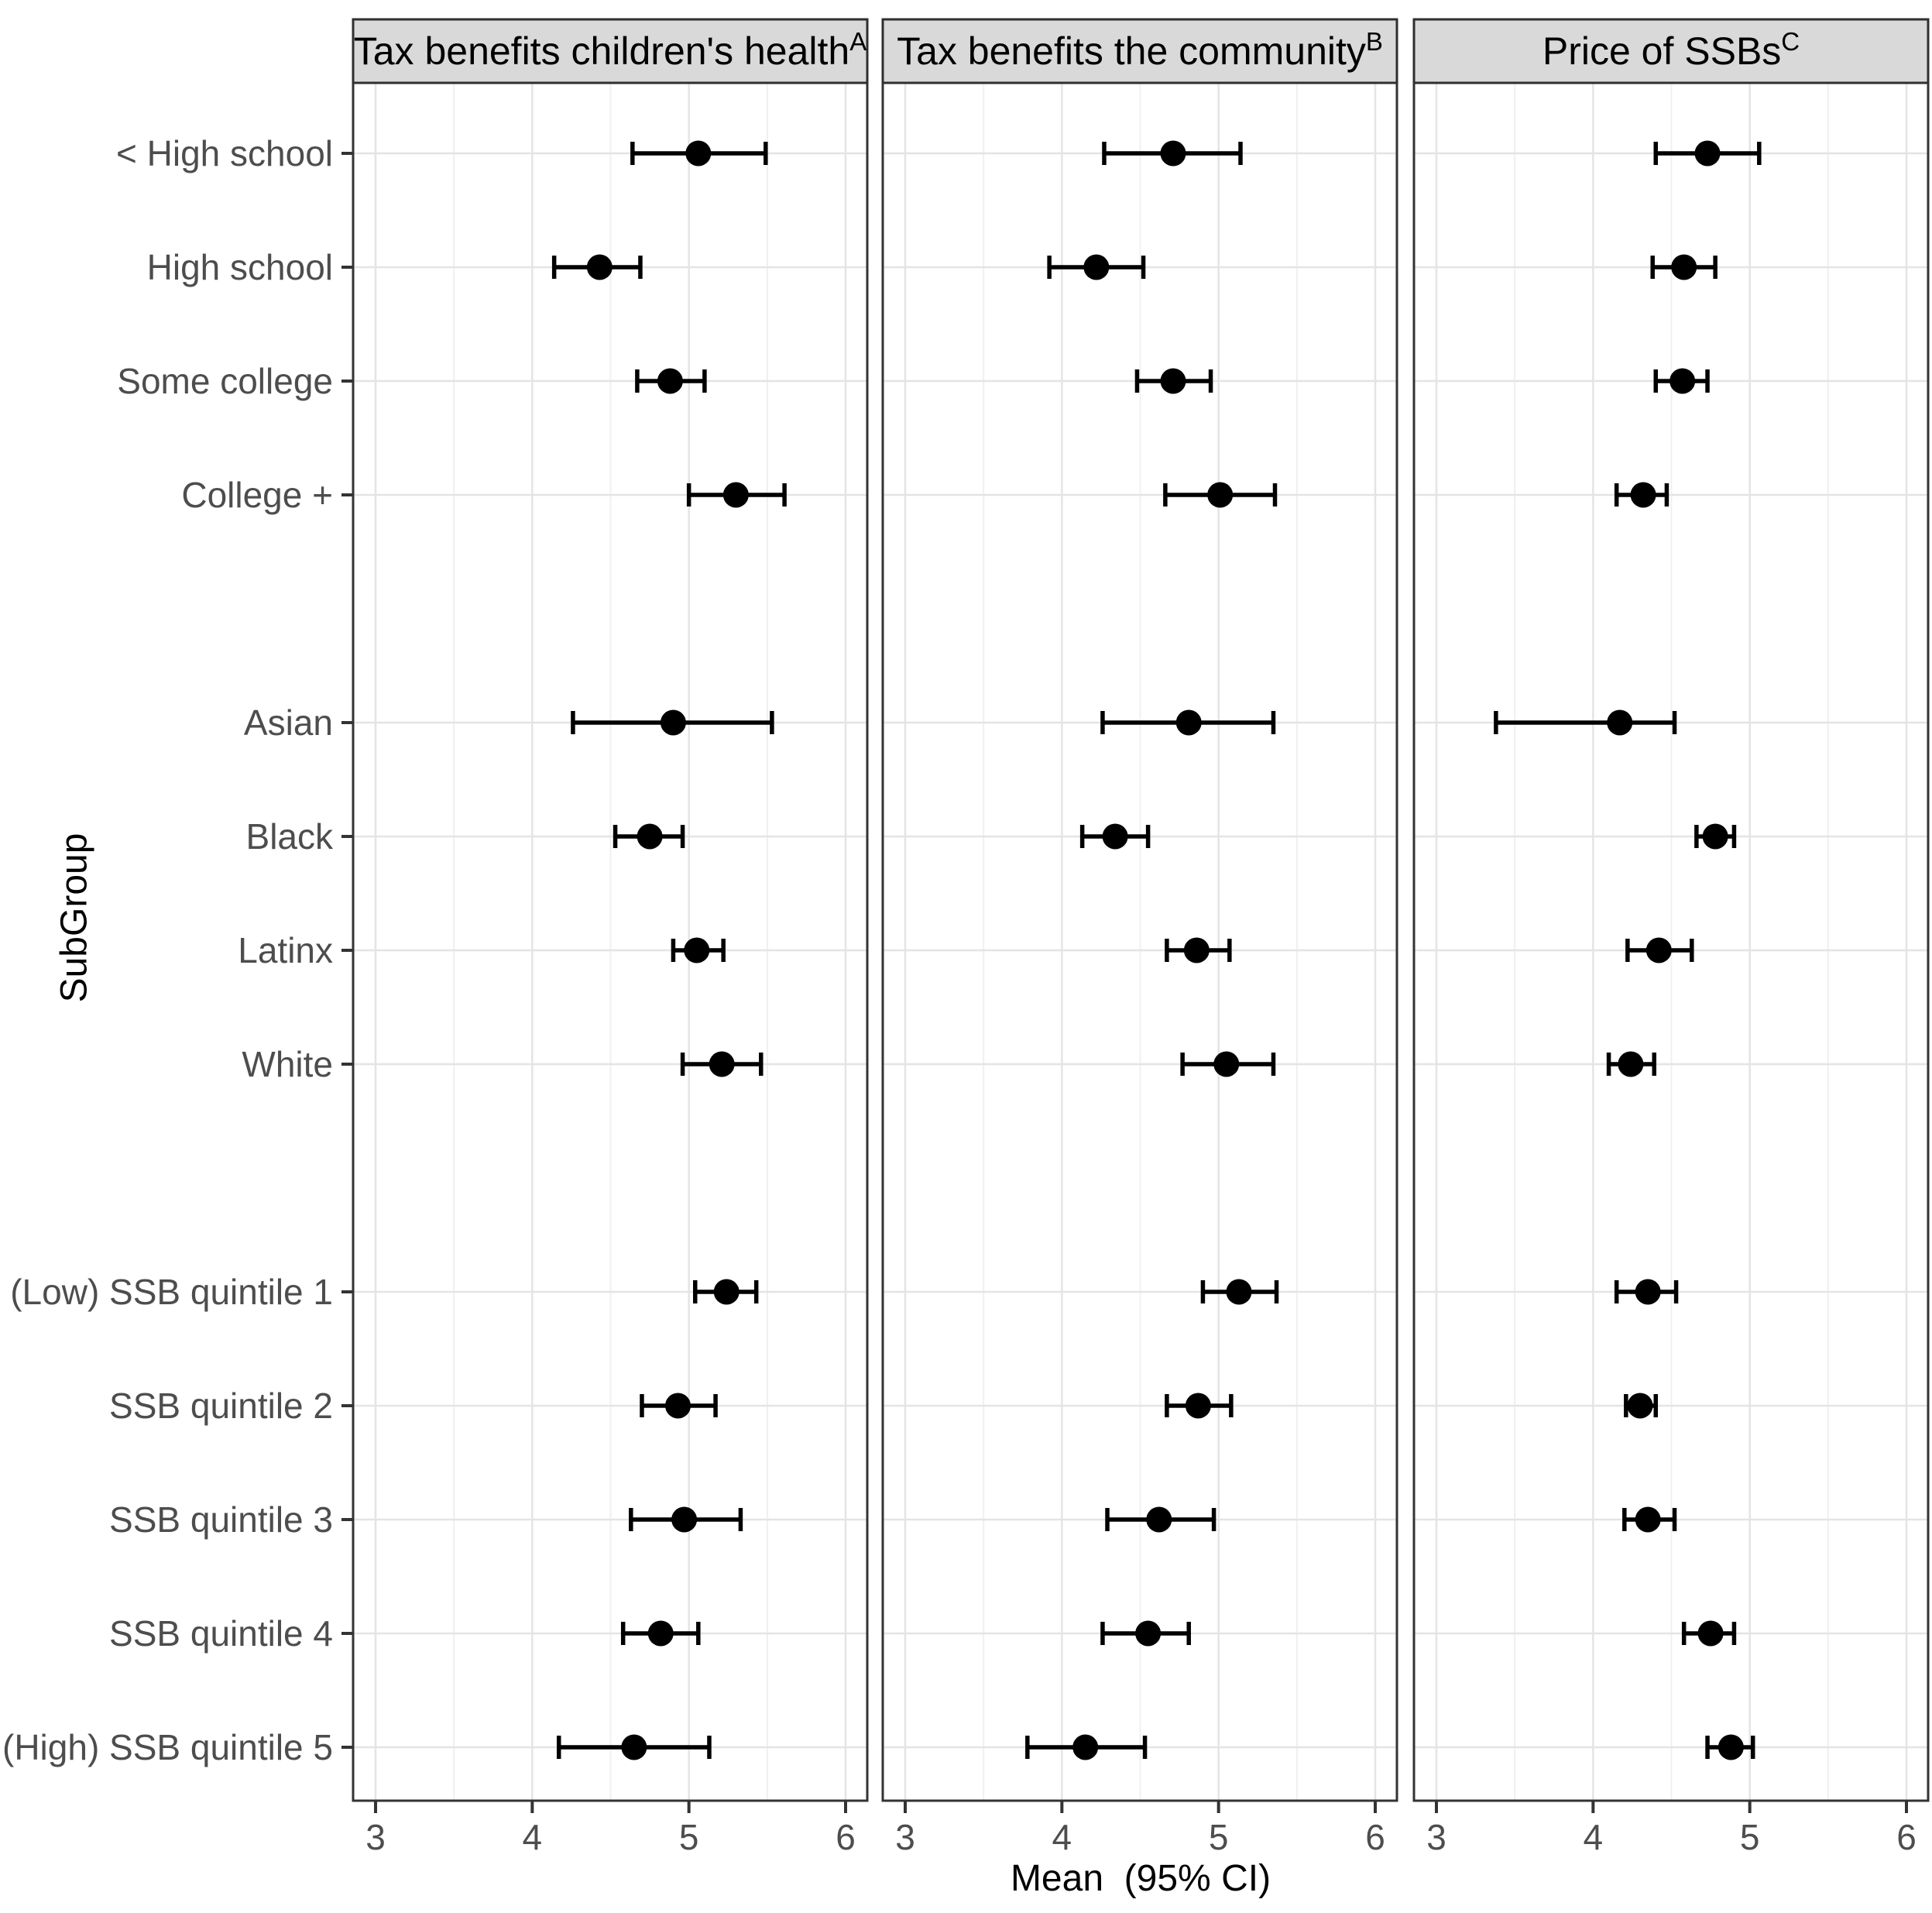 The width and height of the screenshot is (1932, 1913). Describe the element at coordinates (290, 837) in the screenshot. I see `y-tick-label: Black` at that location.